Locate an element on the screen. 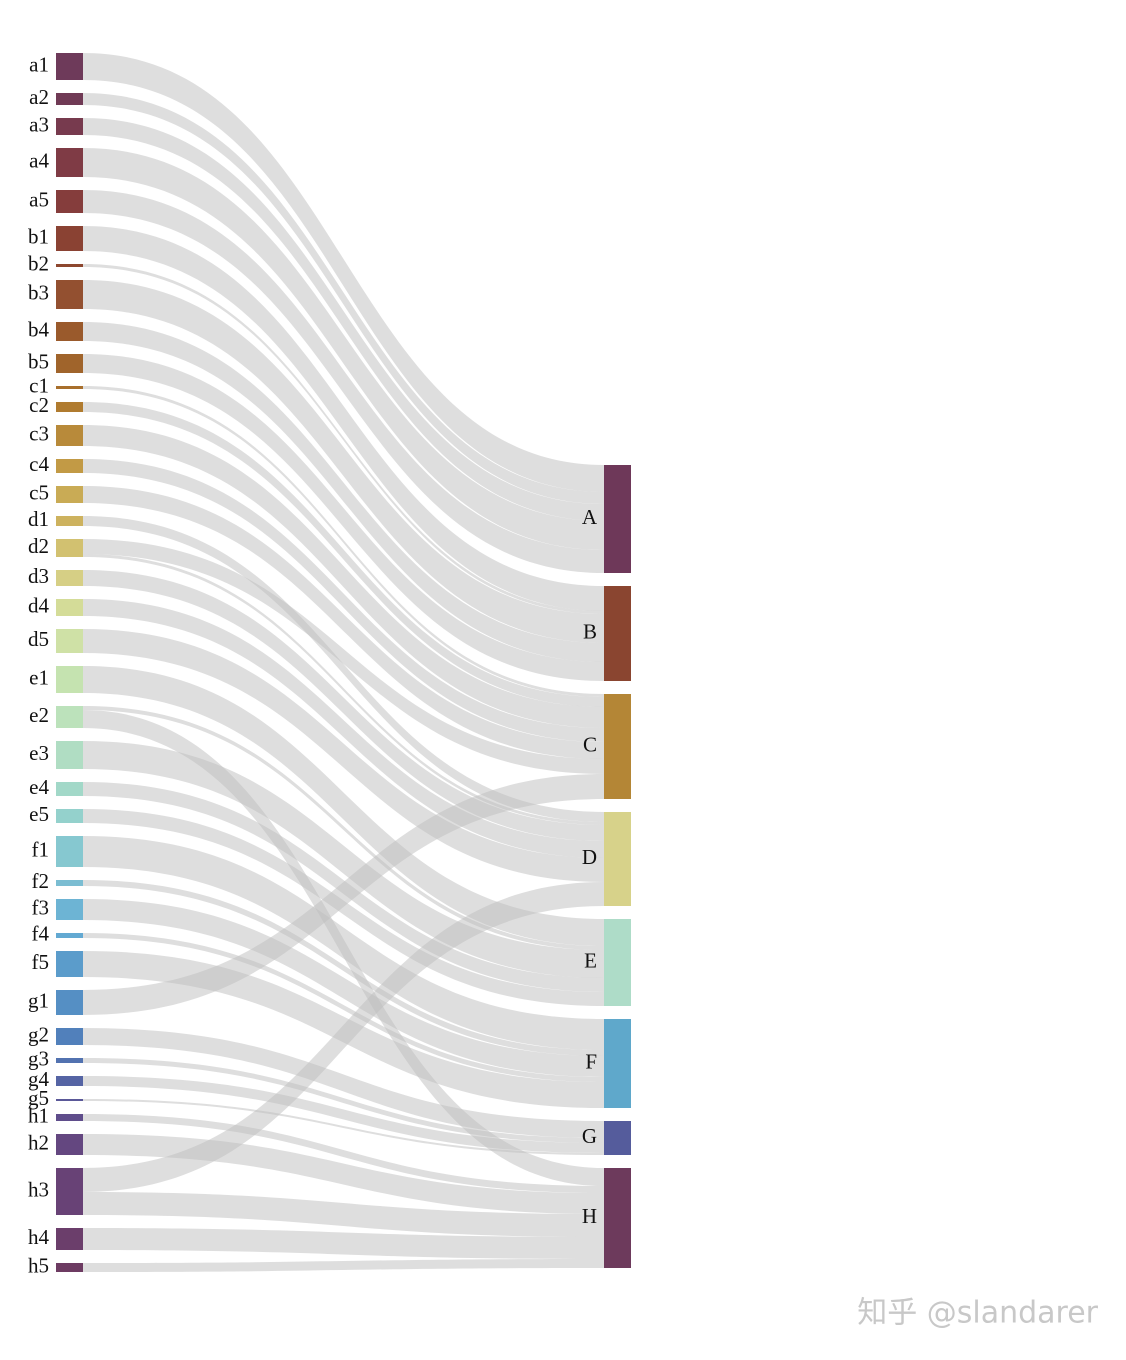  node-label: F is located at coordinates (591, 1061).